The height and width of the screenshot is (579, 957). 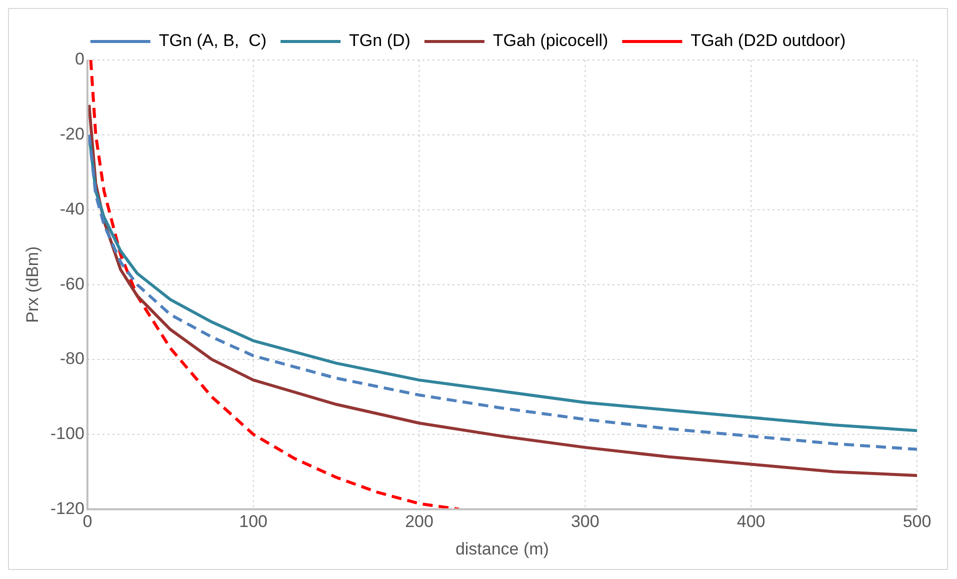 I want to click on x-axis-title: distance (m), so click(x=502, y=548).